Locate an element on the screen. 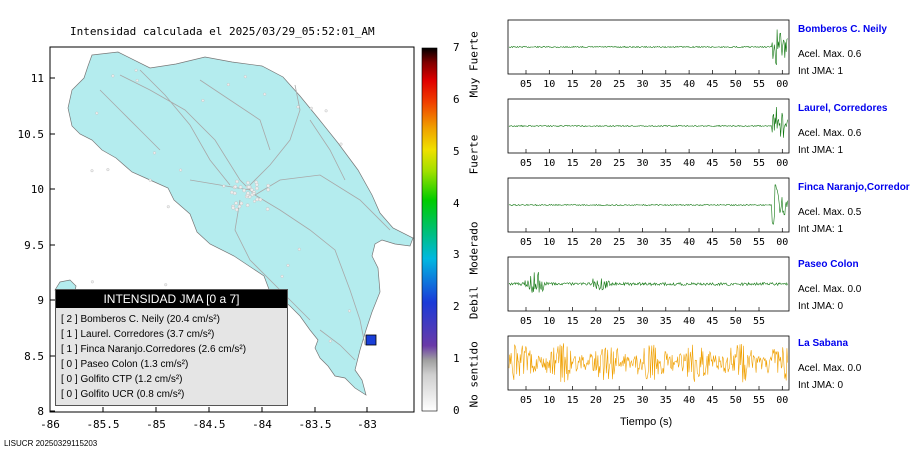 This screenshot has width=910, height=460. station-accel: Acel. Max. 0.5 is located at coordinates (830, 212).